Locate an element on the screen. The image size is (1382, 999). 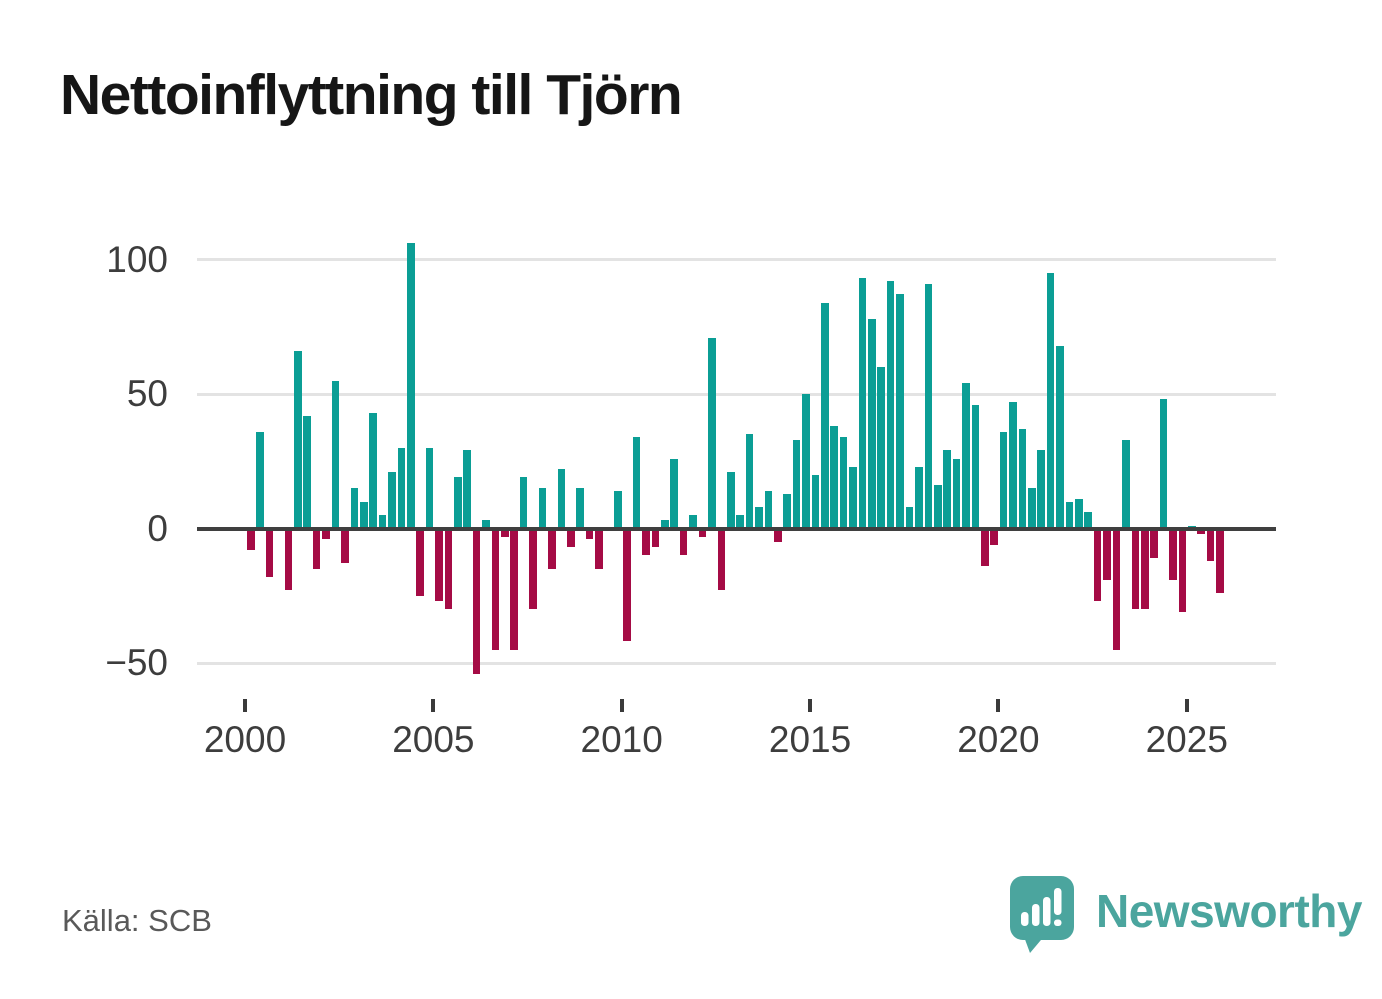
bar-quarter-2009-Q1 is located at coordinates (589, 534).